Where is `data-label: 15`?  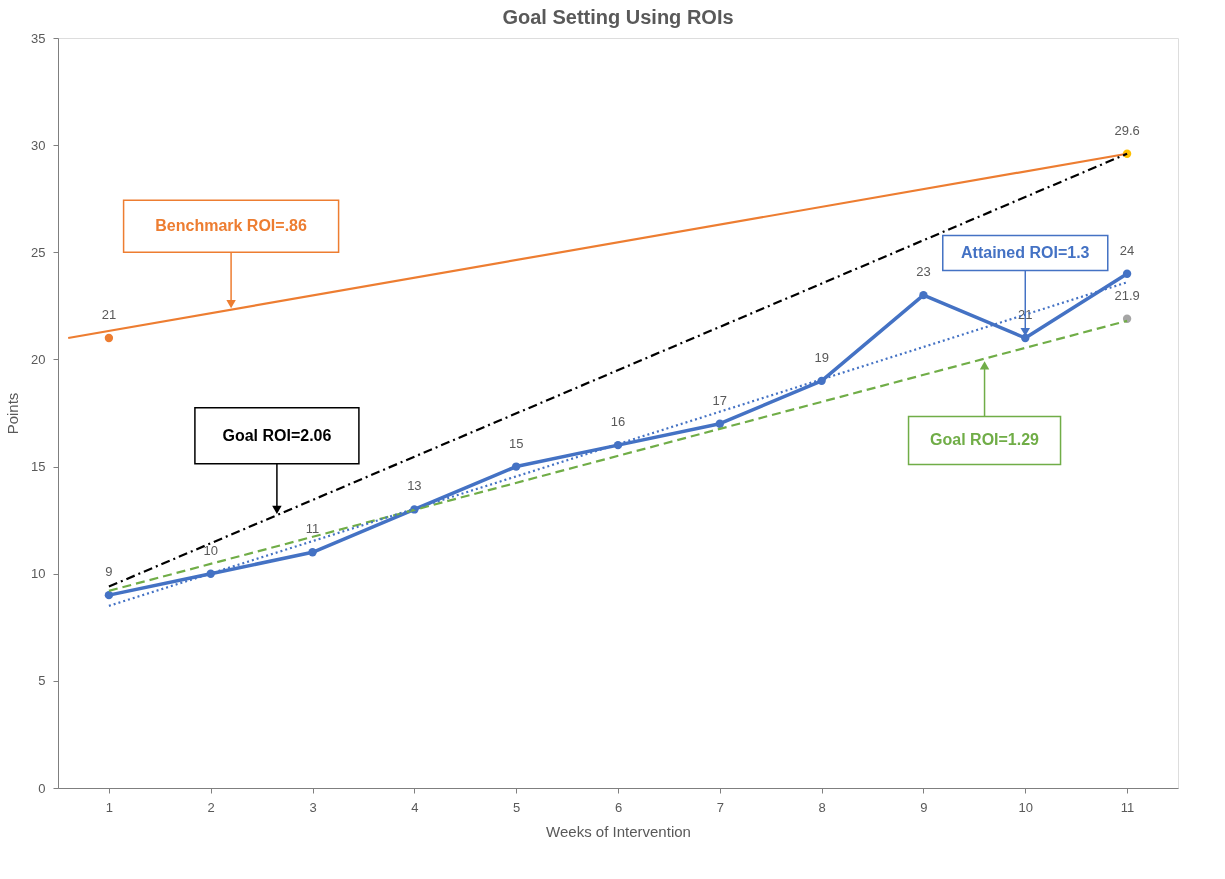
data-label: 15 is located at coordinates (516, 443).